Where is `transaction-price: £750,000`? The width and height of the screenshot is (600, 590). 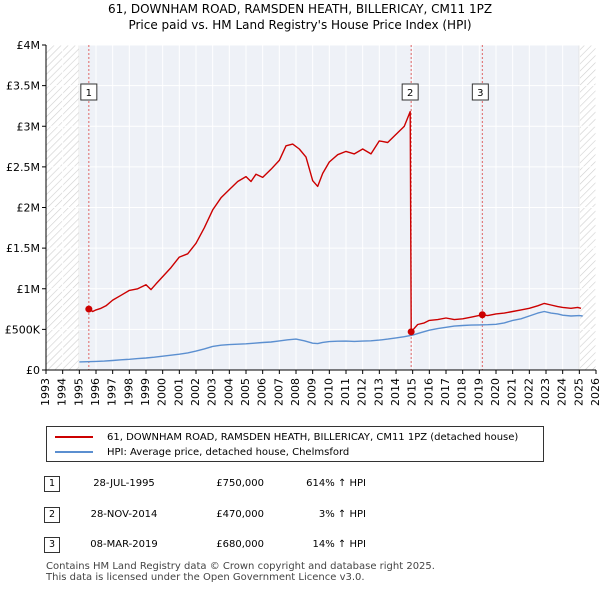
transaction-price: £750,000 is located at coordinates (240, 483).